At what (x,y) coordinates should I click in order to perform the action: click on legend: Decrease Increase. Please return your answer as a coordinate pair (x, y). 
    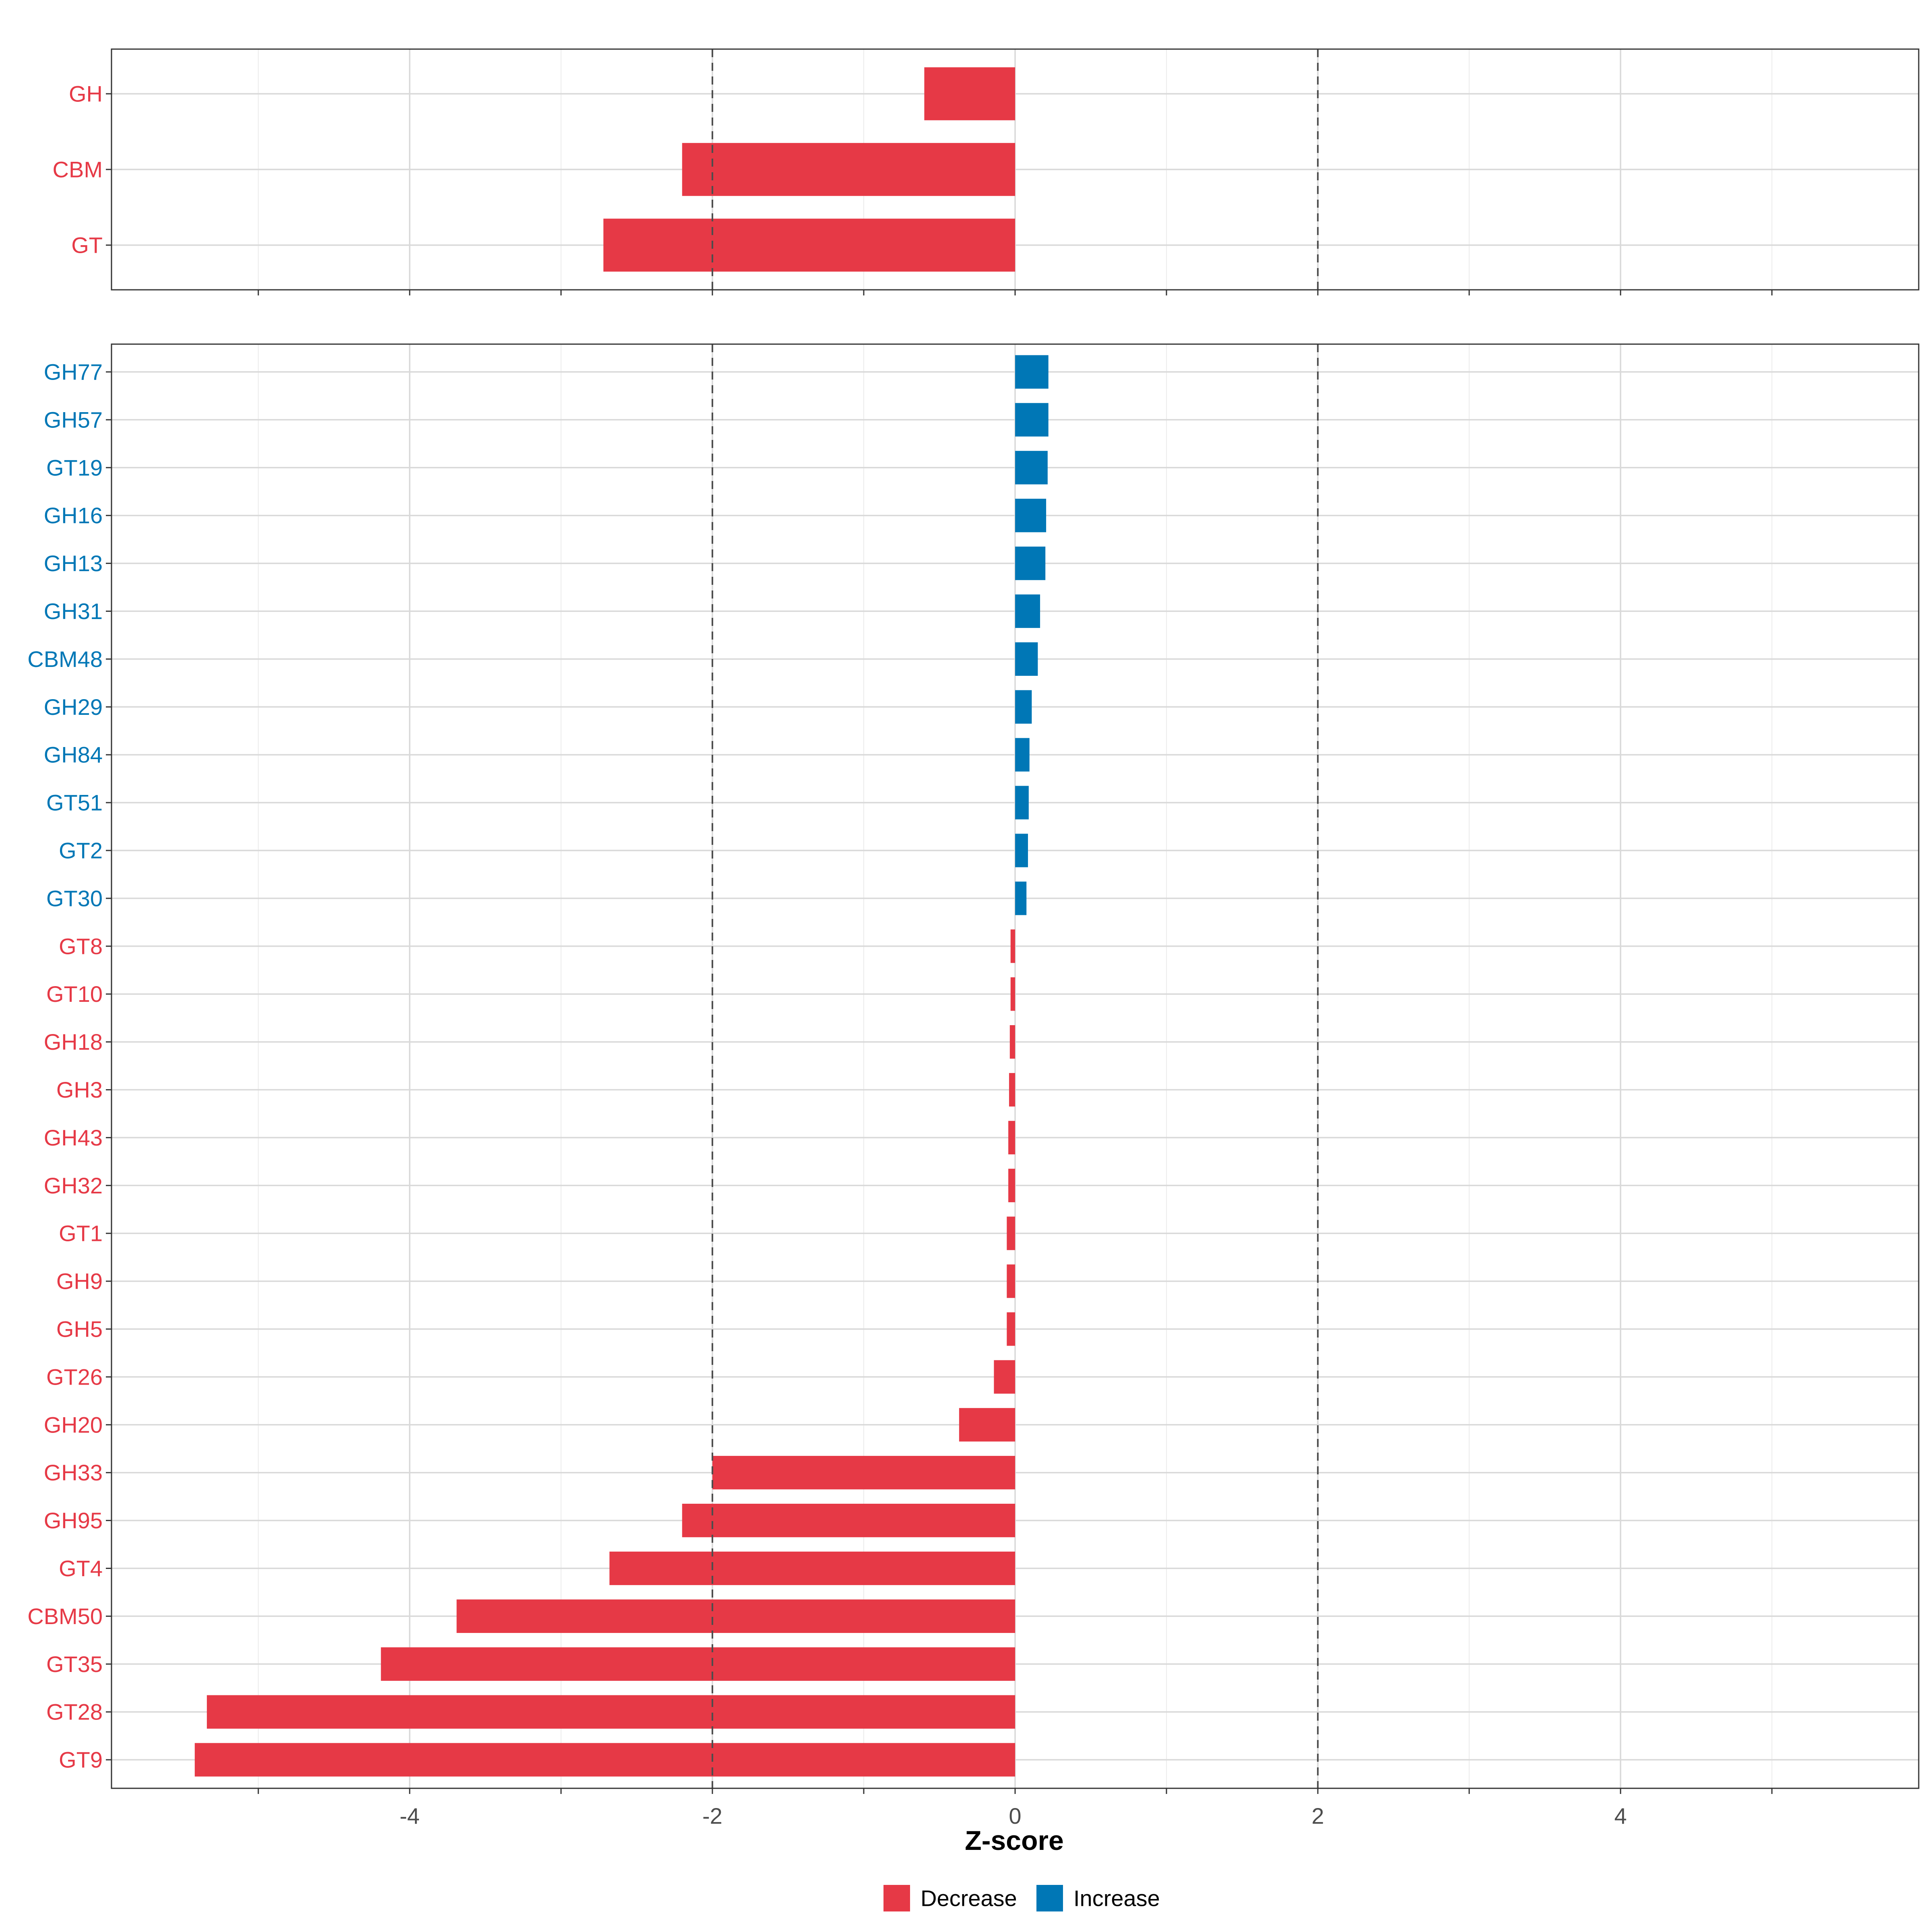
    Looking at the image, I should click on (1021, 1898).